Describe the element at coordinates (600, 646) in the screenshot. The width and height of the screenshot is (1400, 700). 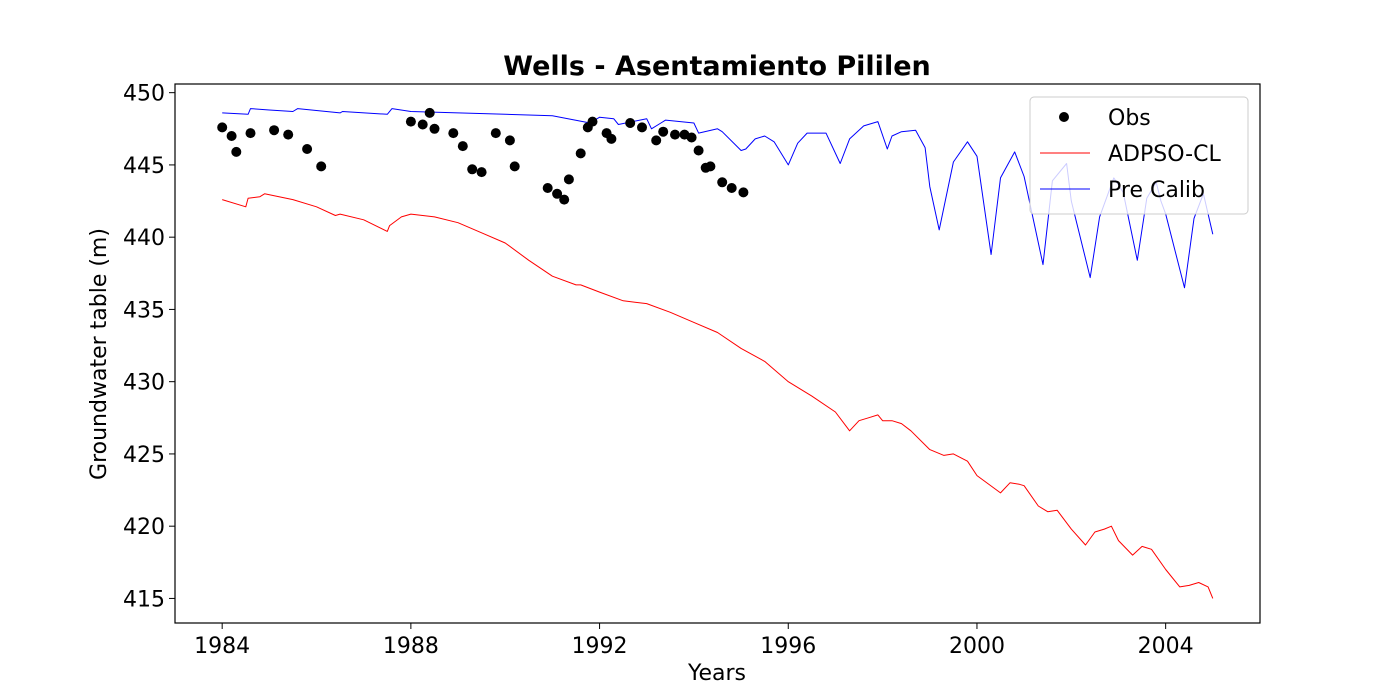
I see `x-tick-label: 1992` at that location.